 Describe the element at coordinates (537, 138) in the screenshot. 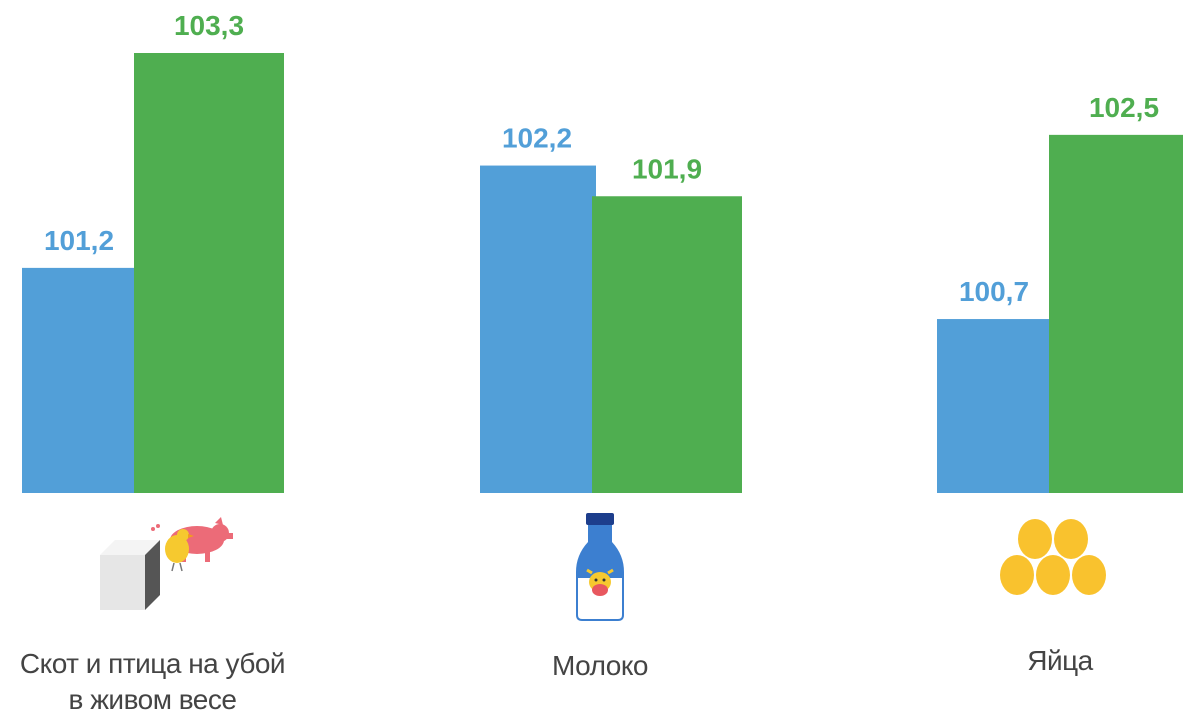

I see `value-label-series1-cat2: 102,2` at that location.